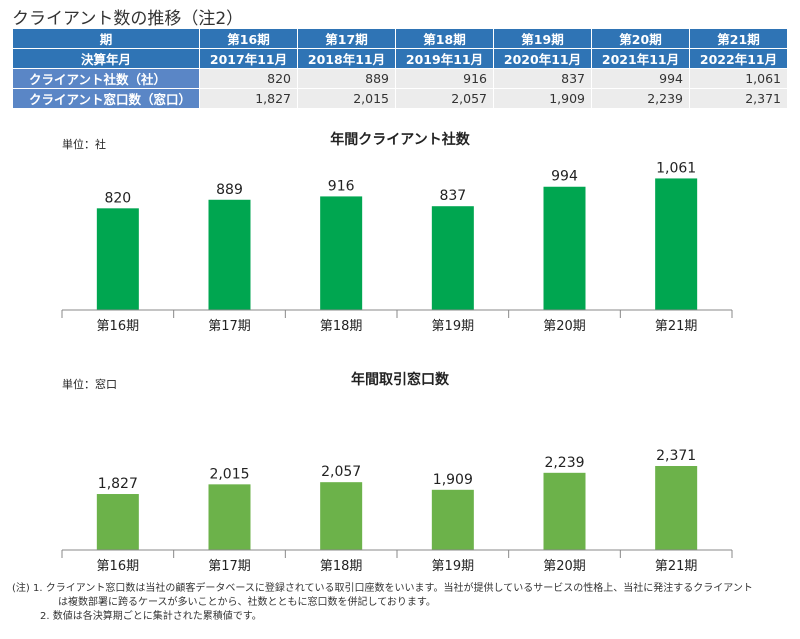 The image size is (800, 639). I want to click on data-cell: 2,057, so click(444, 98).